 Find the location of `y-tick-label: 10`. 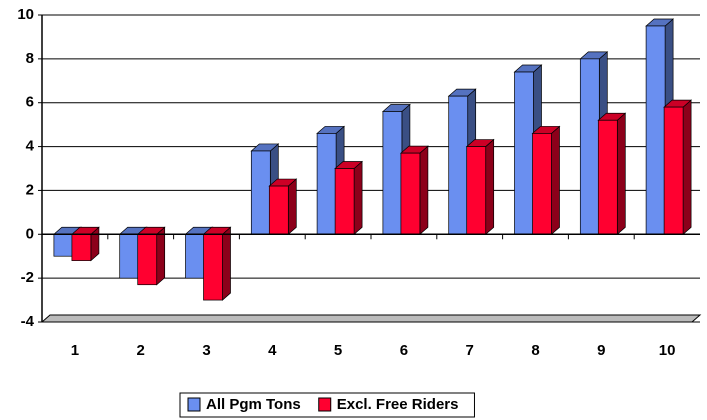

y-tick-label: 10 is located at coordinates (25, 14).